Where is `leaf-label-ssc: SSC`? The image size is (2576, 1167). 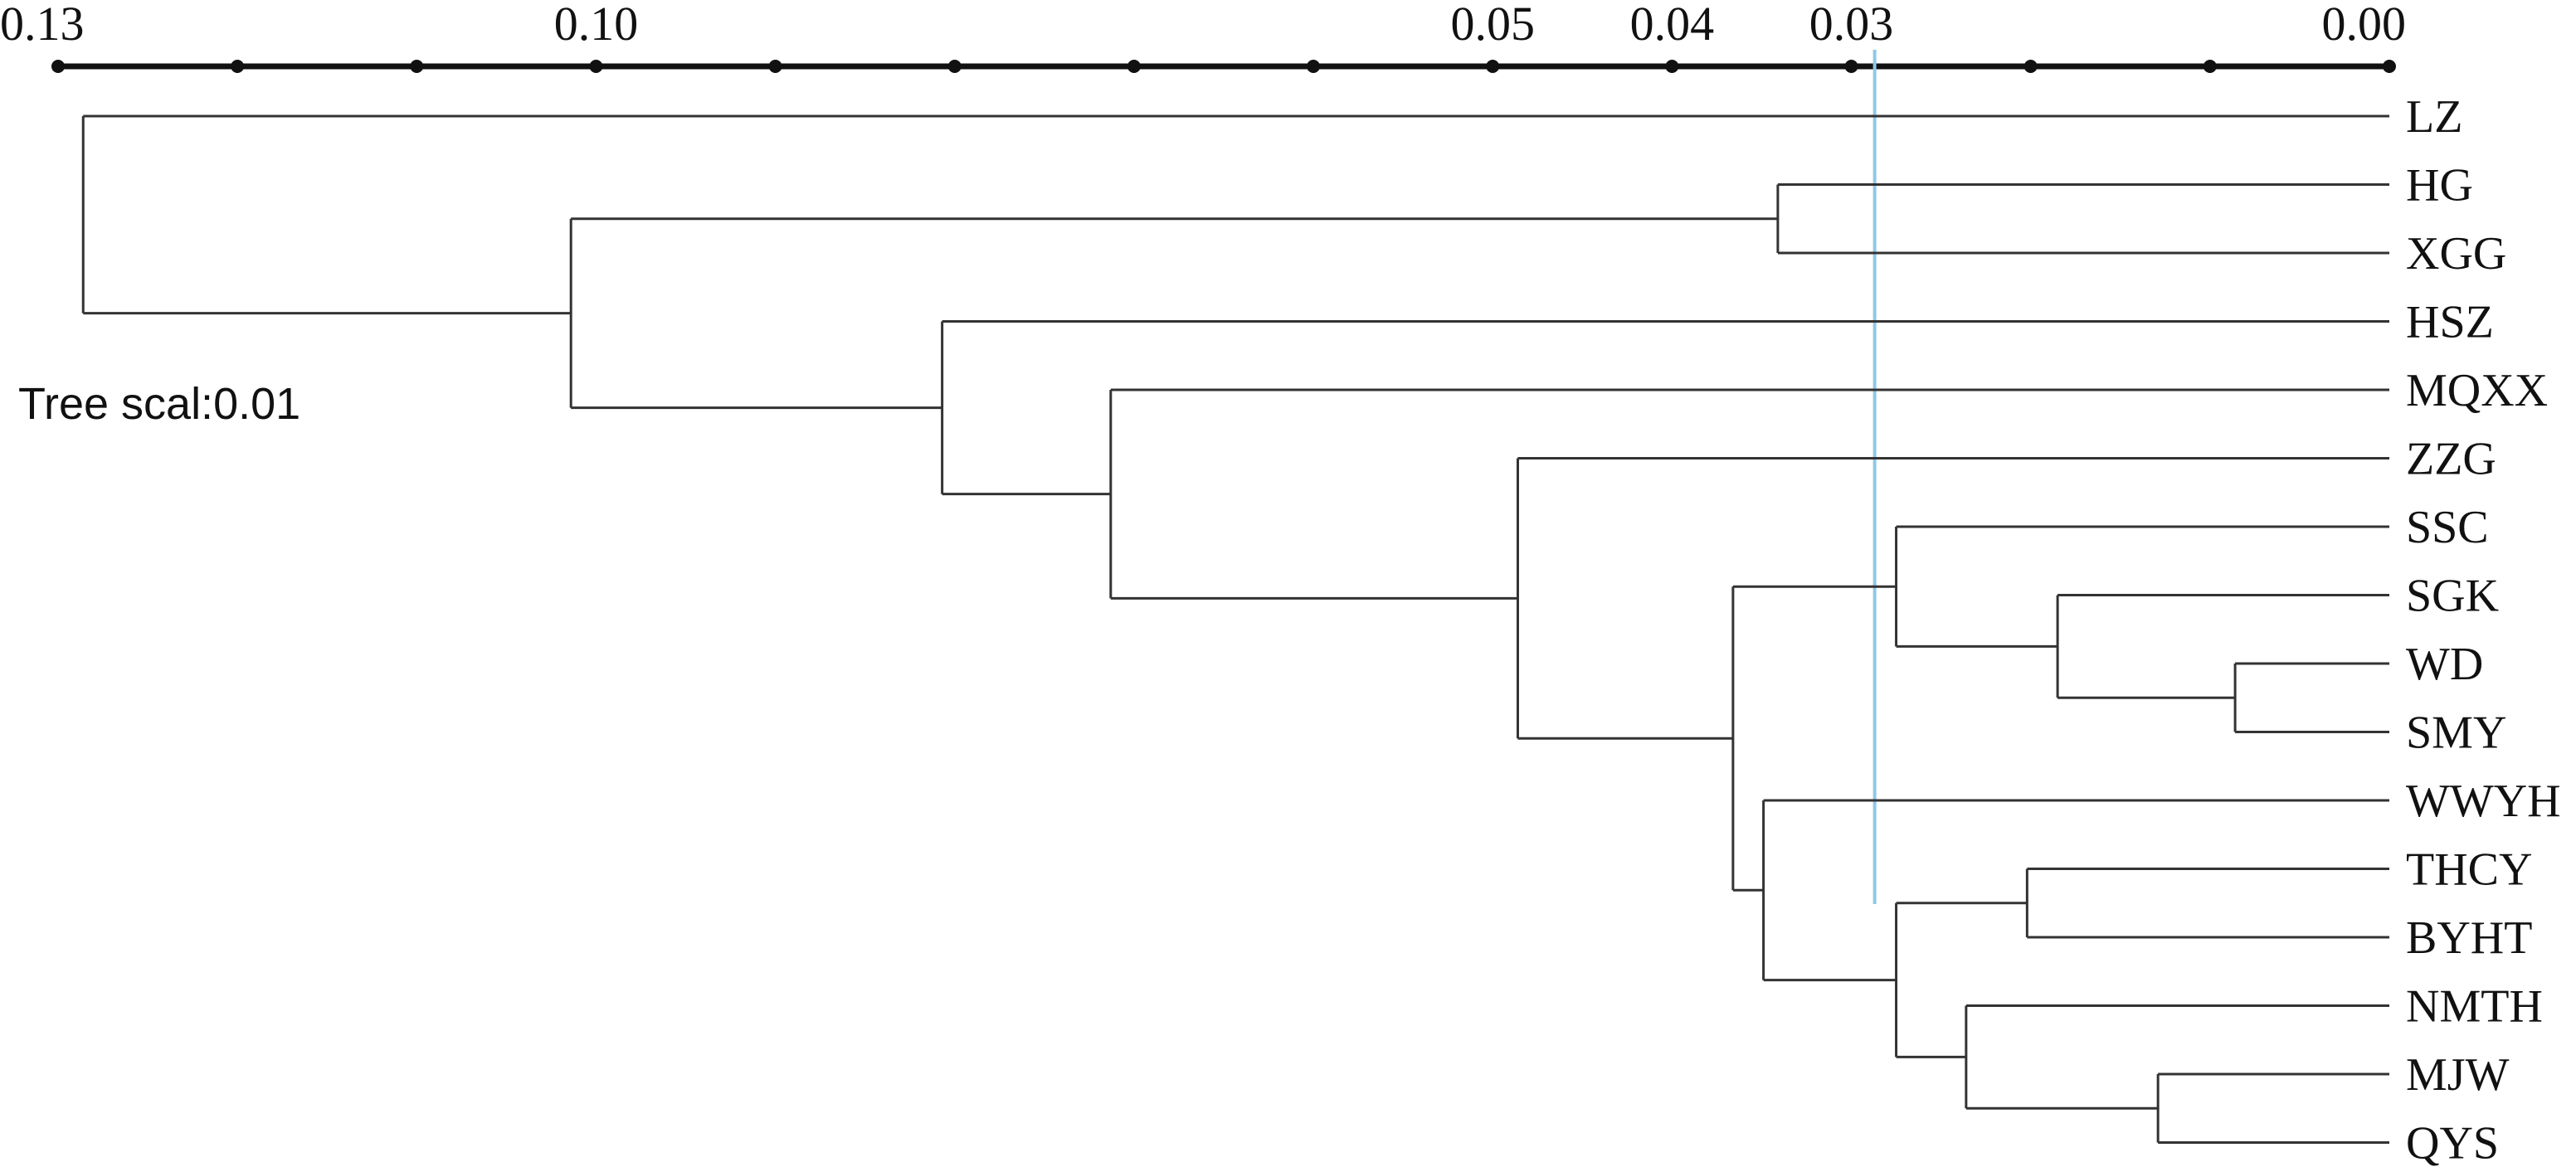 leaf-label-ssc: SSC is located at coordinates (2447, 527).